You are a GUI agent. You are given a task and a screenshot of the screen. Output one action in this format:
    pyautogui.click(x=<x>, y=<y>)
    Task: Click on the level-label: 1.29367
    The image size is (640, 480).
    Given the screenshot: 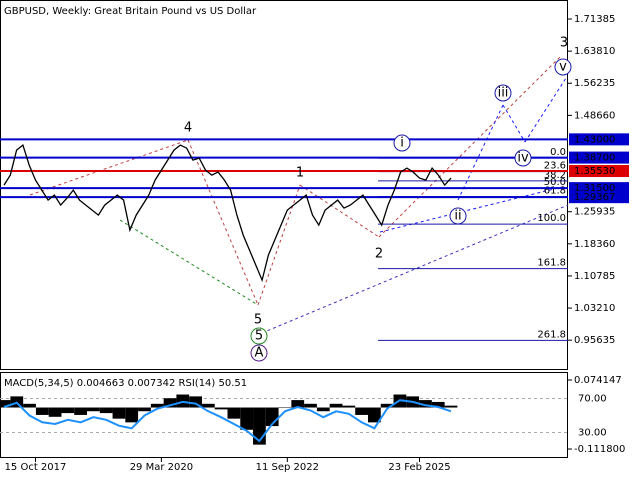 What is the action you would take?
    pyautogui.click(x=594, y=197)
    